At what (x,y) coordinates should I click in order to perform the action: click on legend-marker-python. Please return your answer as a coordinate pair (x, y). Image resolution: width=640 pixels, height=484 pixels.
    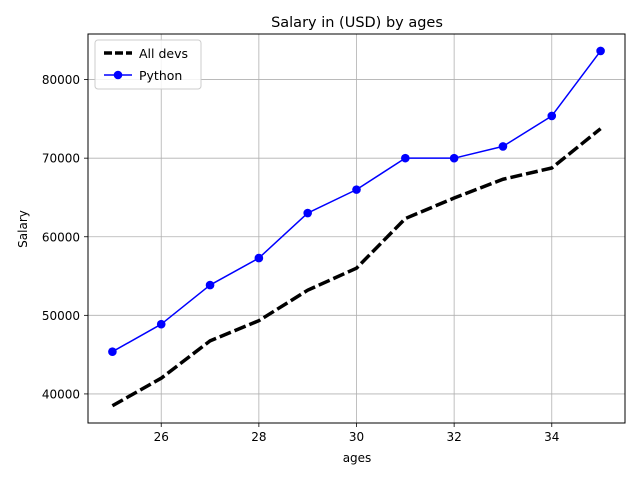
    Looking at the image, I should click on (118, 75).